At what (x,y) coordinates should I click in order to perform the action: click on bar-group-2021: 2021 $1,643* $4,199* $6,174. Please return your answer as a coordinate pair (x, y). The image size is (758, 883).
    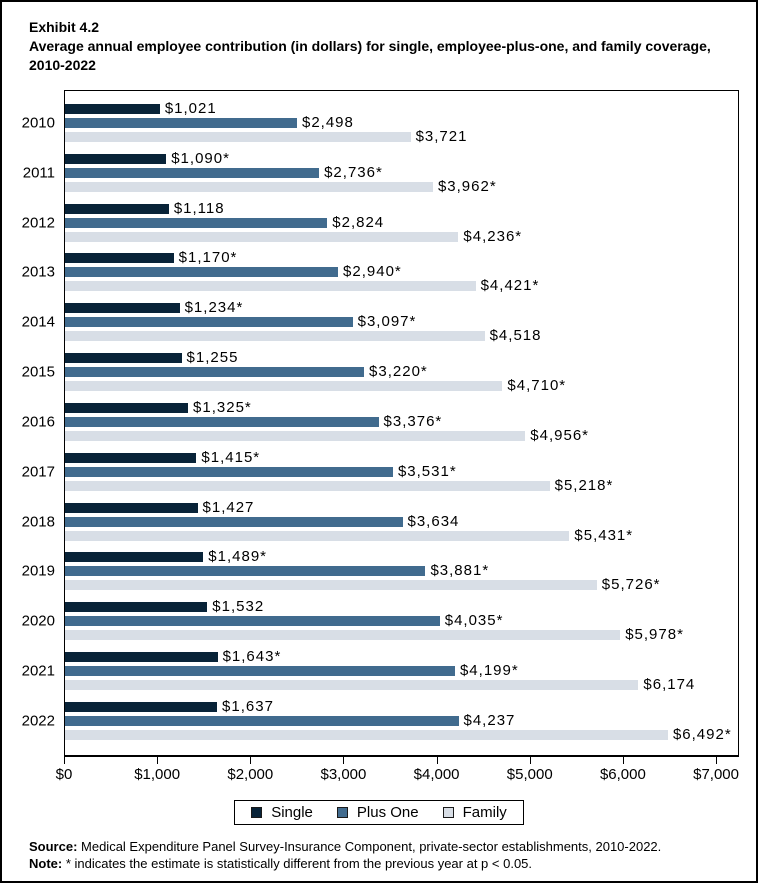
    Looking at the image, I should click on (380, 671).